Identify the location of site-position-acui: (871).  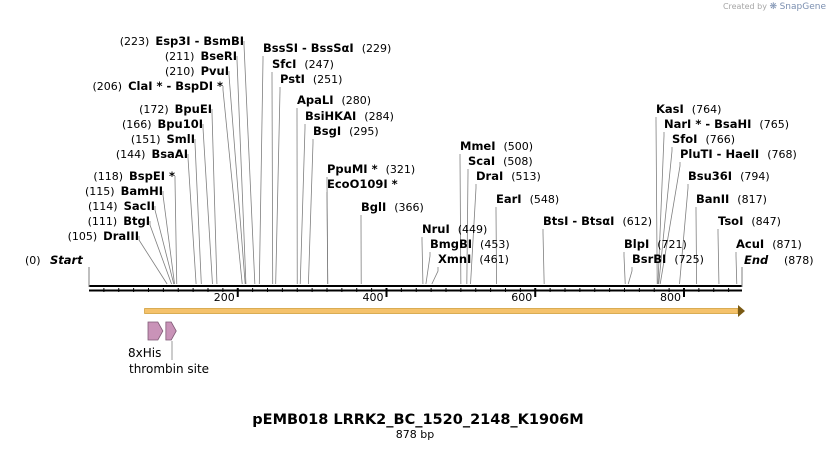
(787, 244).